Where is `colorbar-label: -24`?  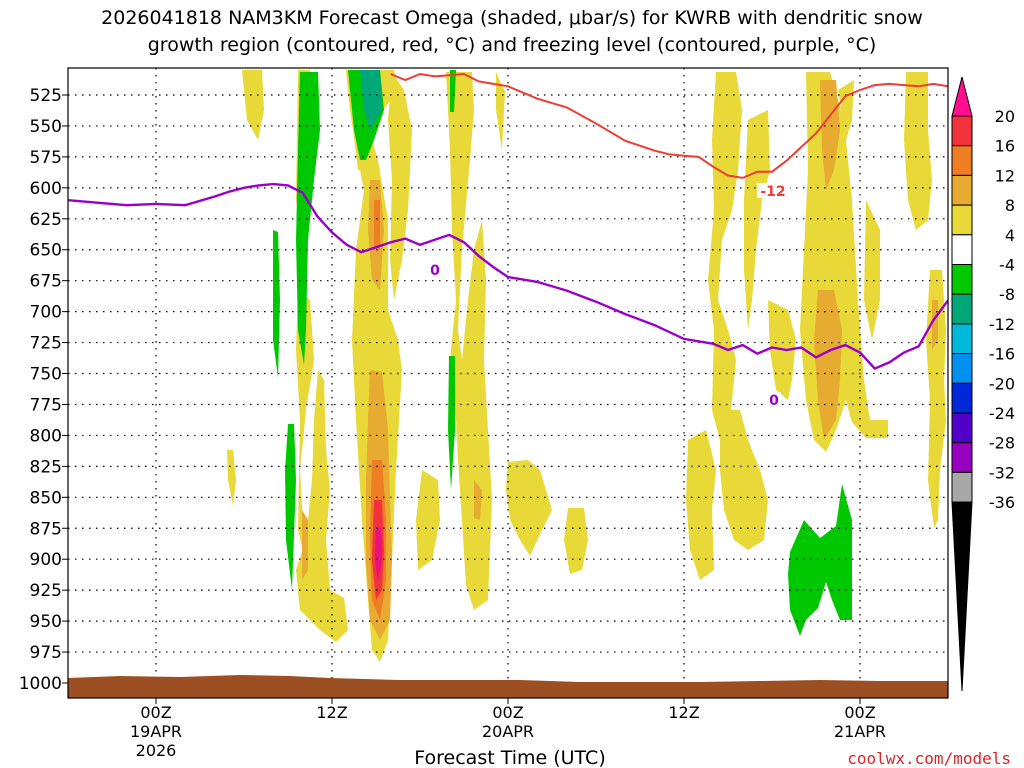
colorbar-label: -24 is located at coordinates (1002, 413).